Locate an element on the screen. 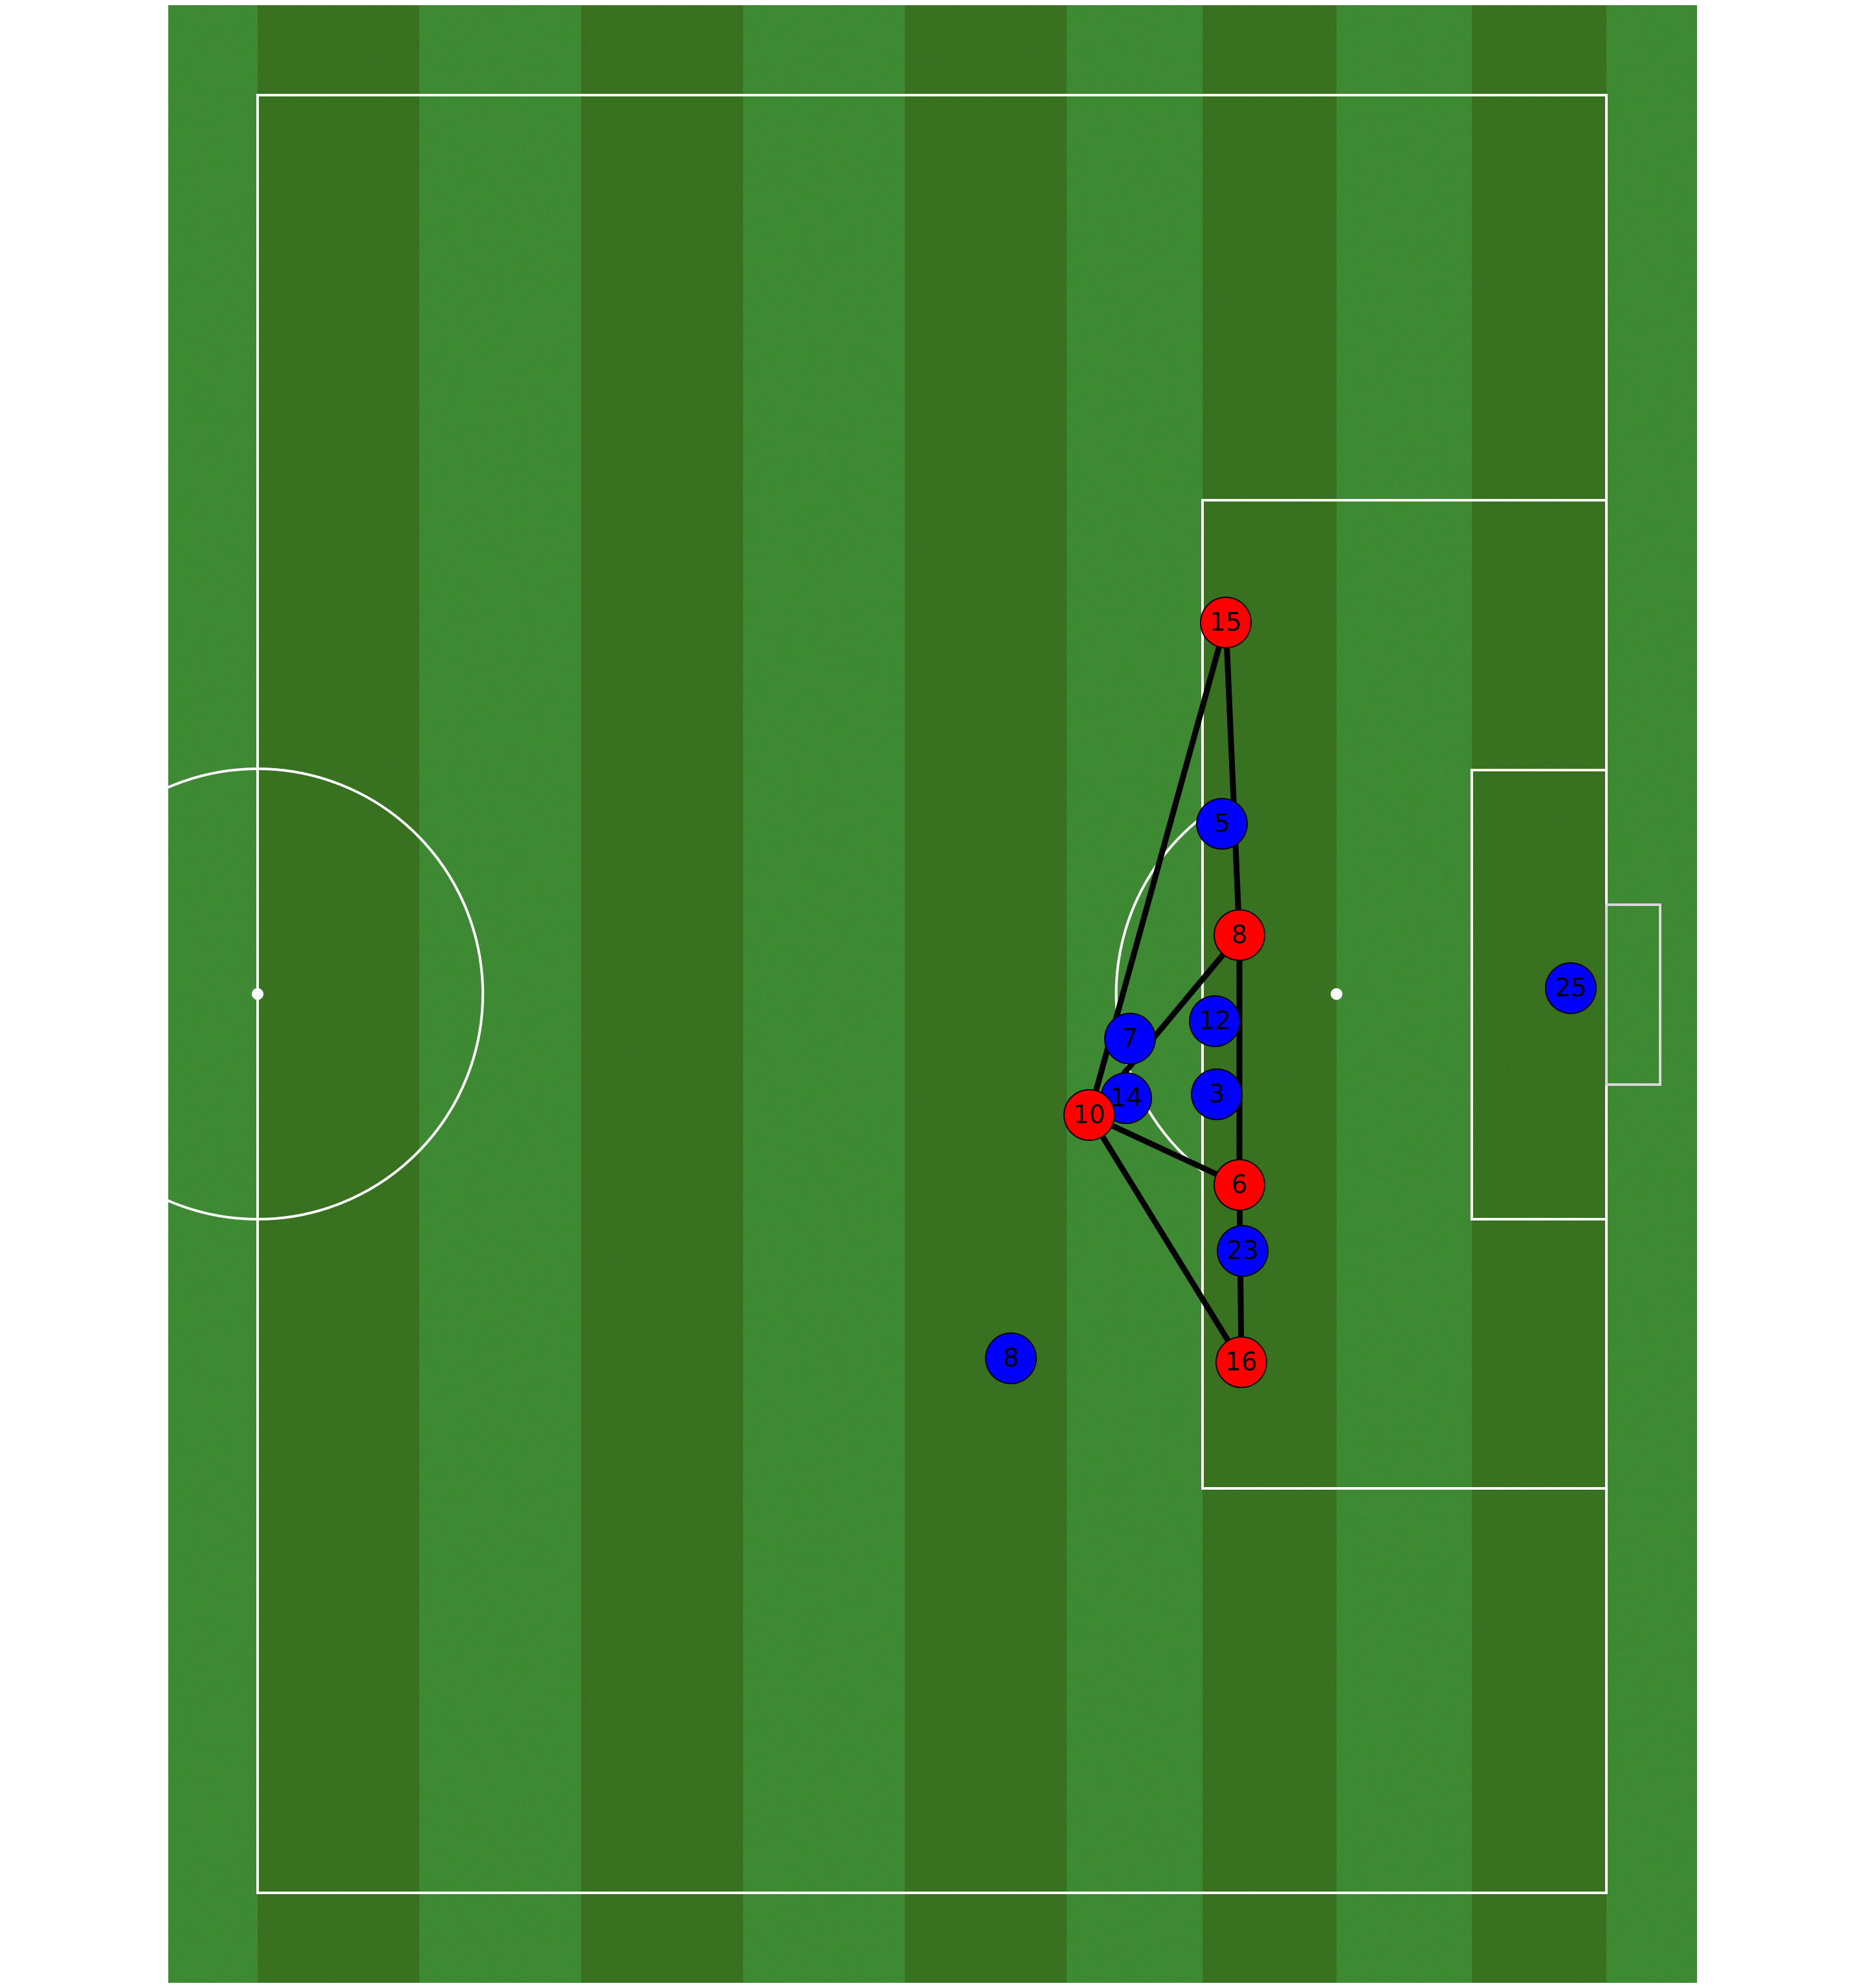 This screenshot has height=1988, width=1864. attacking-player-8: 8 is located at coordinates (1239, 935).